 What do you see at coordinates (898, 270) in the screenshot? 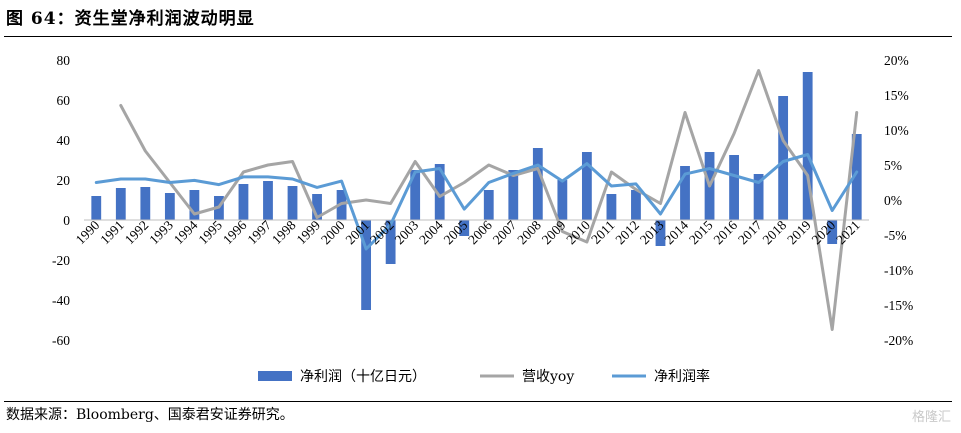
I see `right-axis-tick-label: -10%` at bounding box center [898, 270].